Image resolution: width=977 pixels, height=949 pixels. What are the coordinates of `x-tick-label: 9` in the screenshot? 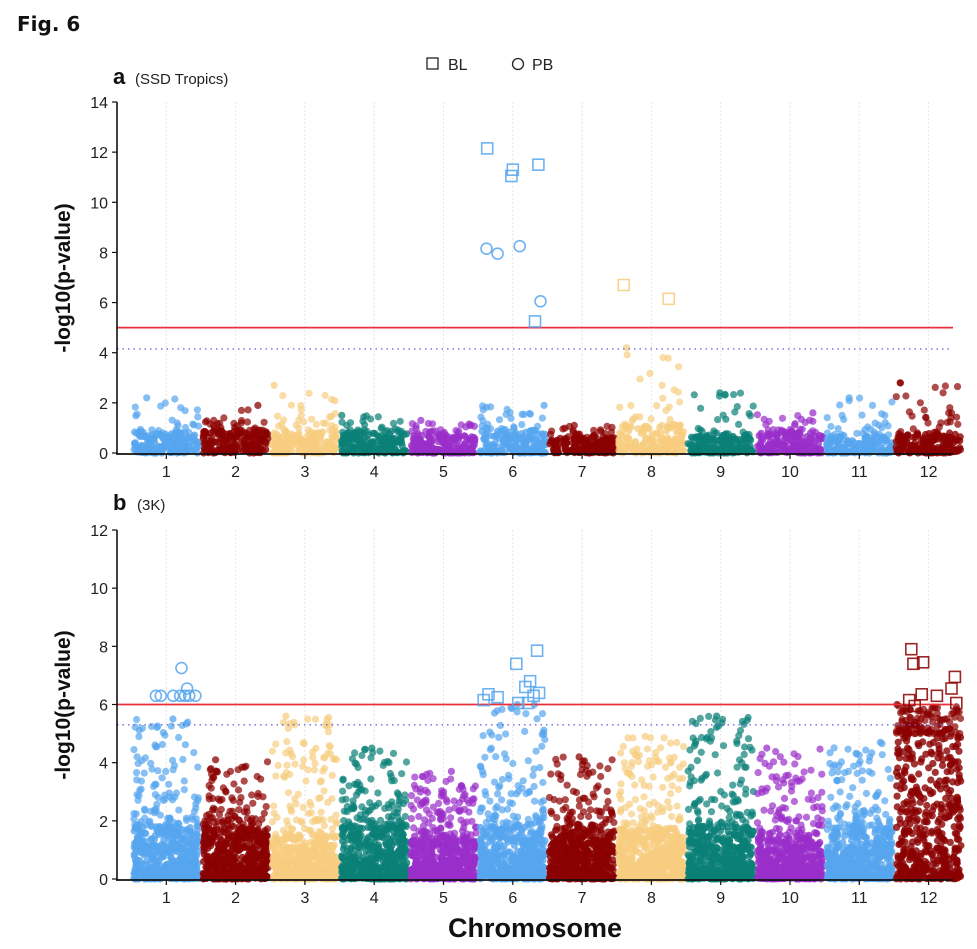 It's located at (720, 472).